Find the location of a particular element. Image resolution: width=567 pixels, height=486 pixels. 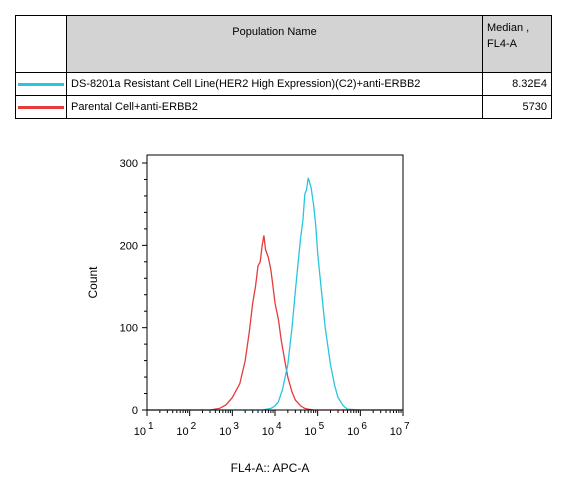

population-name-header: Population Name is located at coordinates (274, 44).